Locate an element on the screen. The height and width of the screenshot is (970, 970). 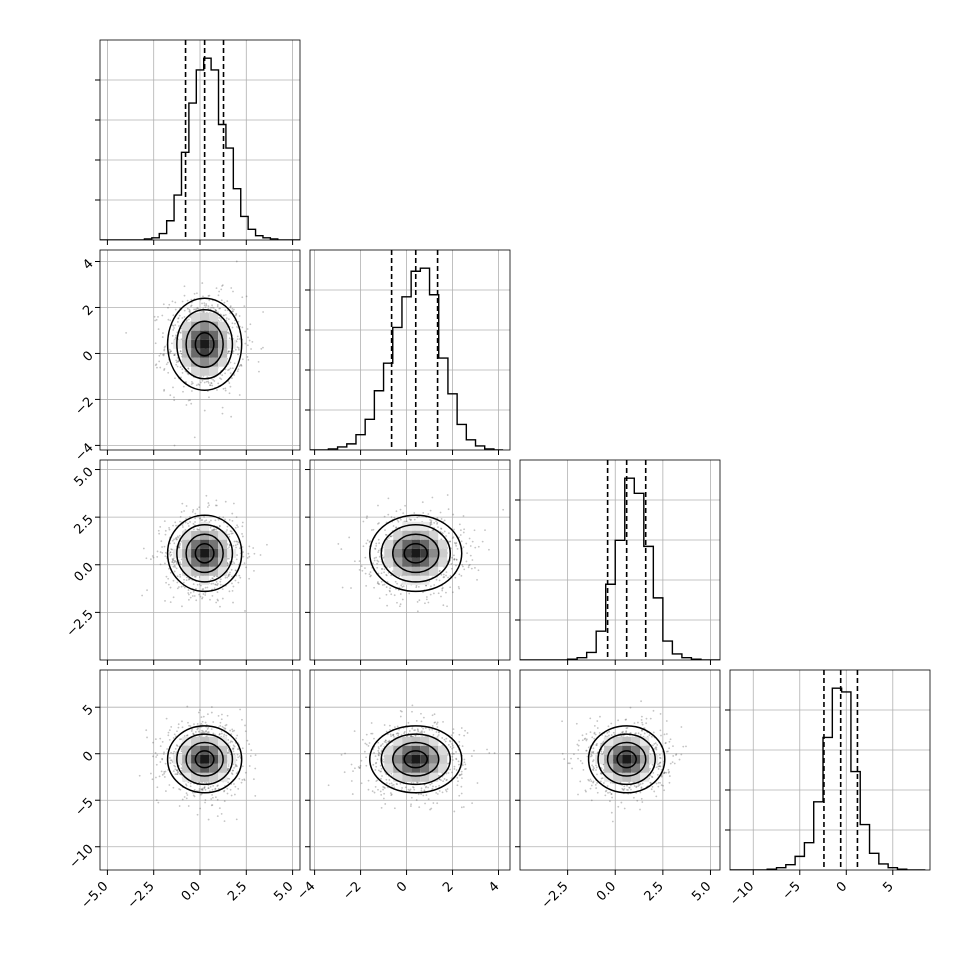
panel-frame is located at coordinates (410, 560).